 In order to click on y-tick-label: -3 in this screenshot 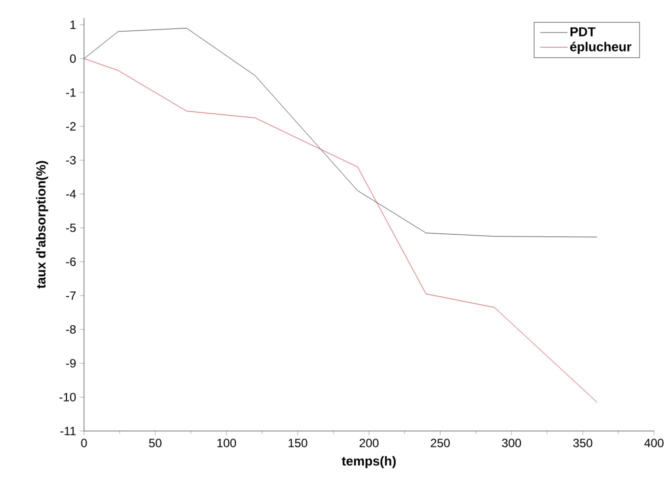, I will do `click(71, 160)`.